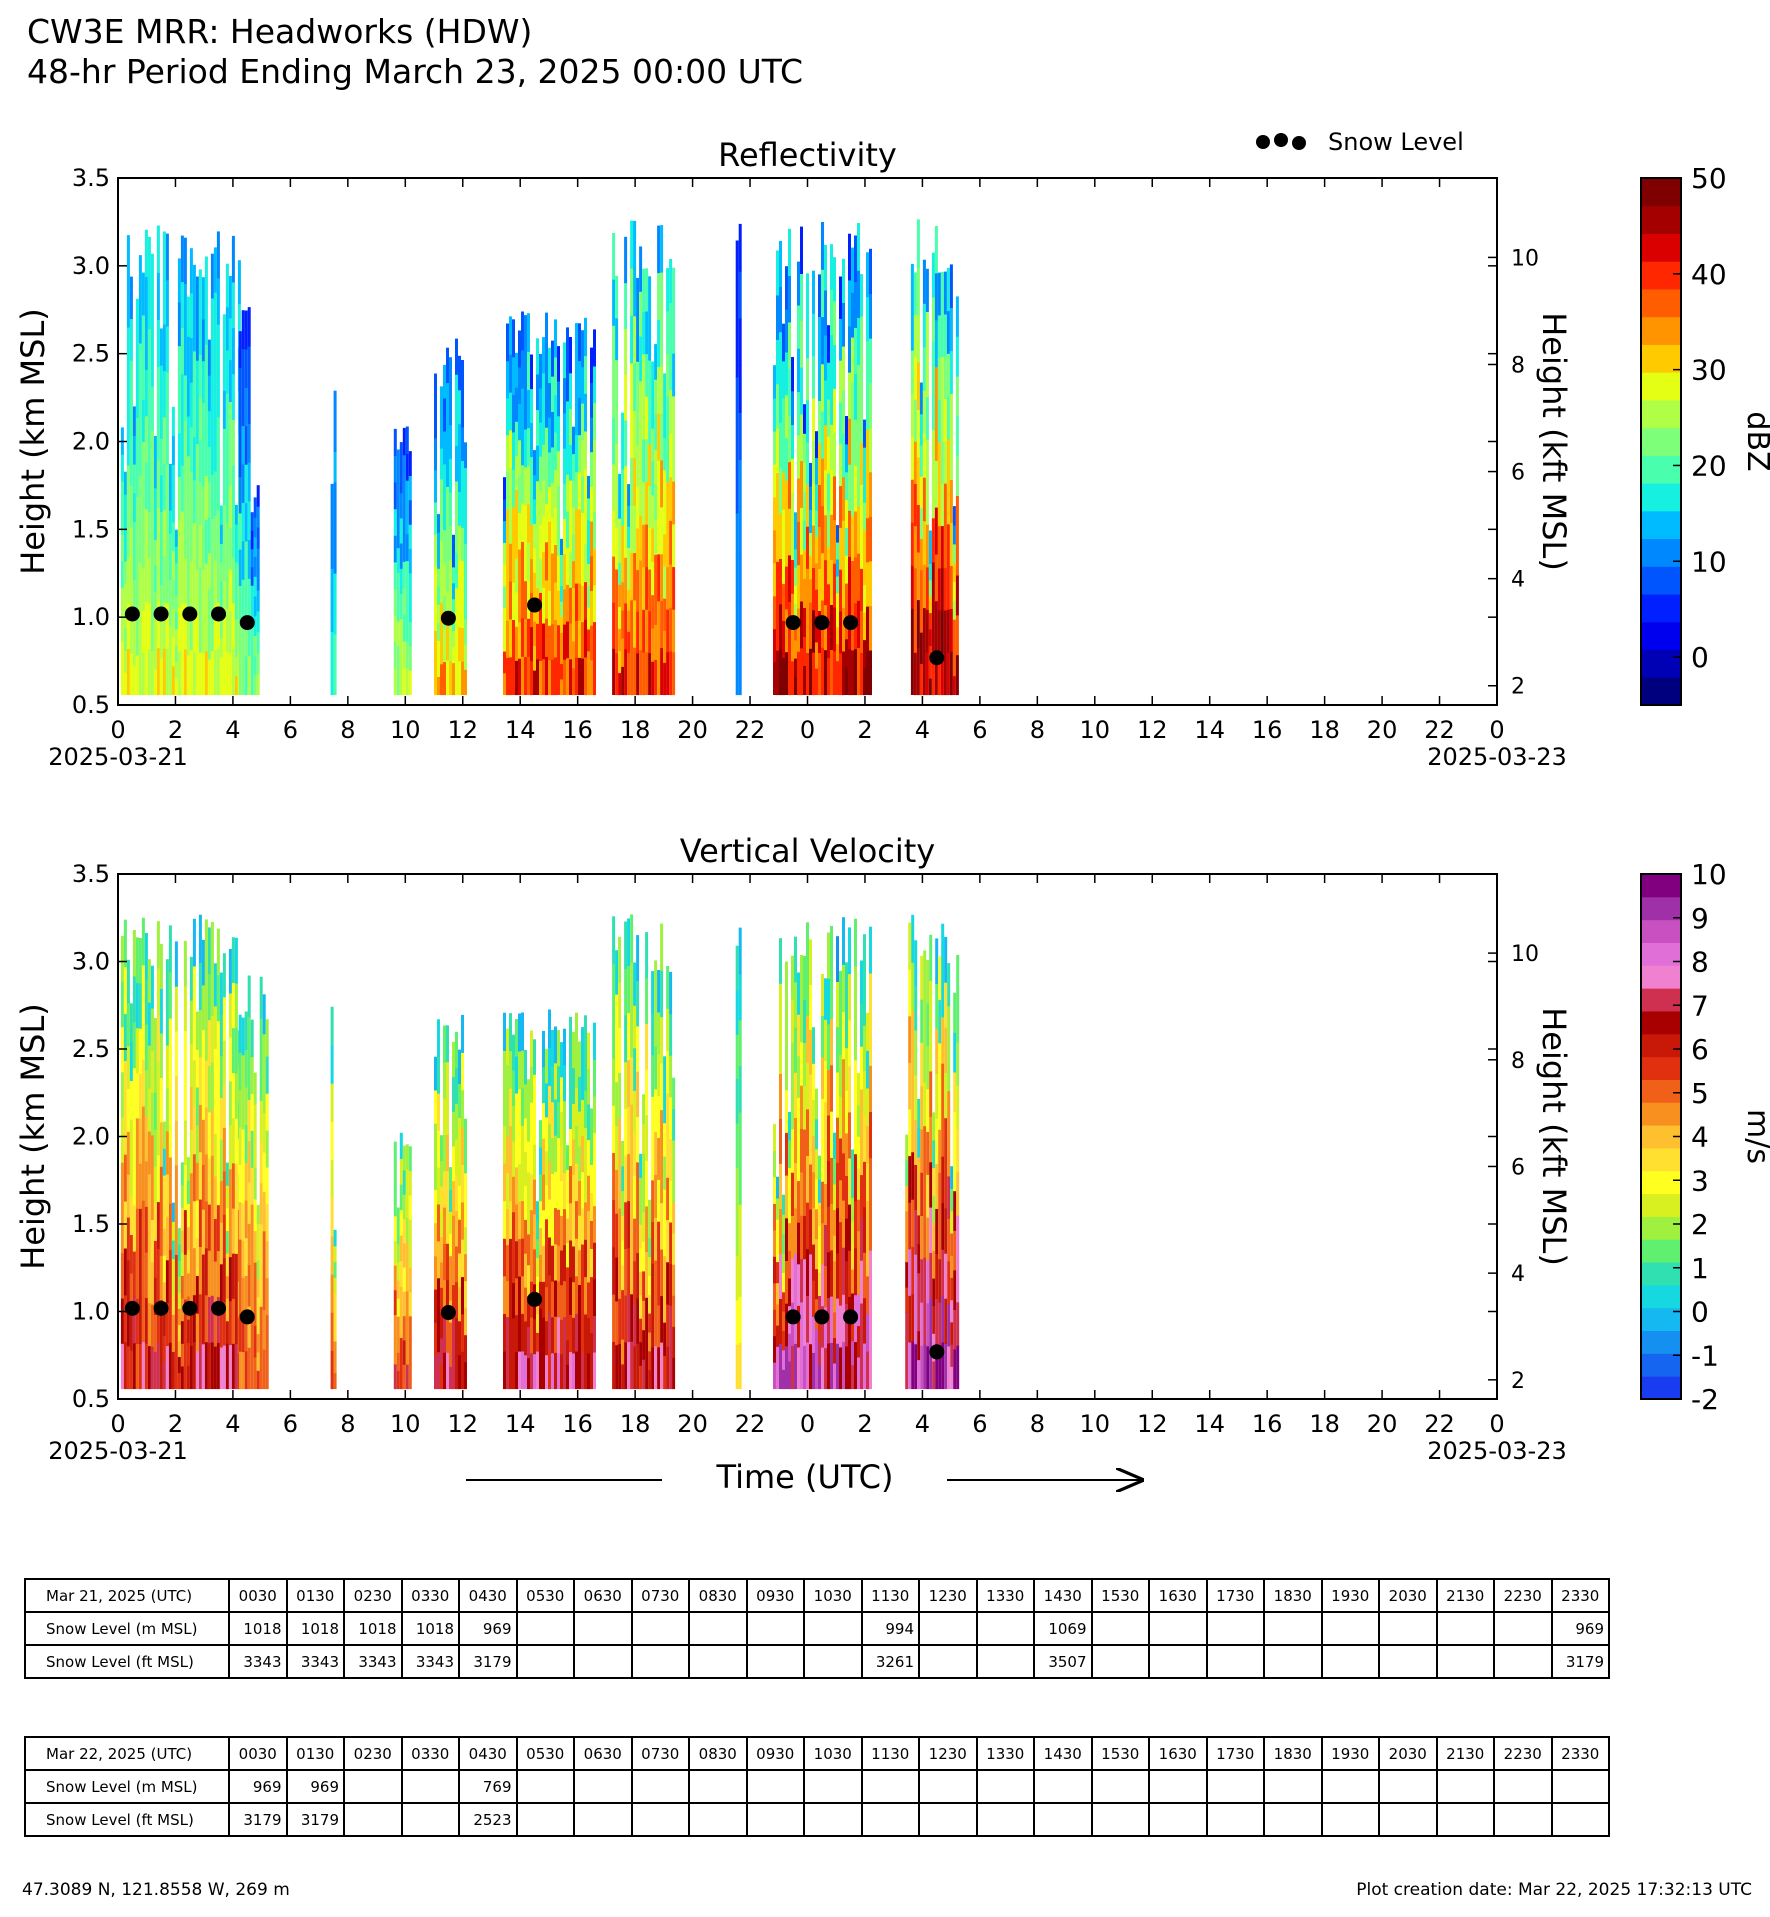 Image resolution: width=1770 pixels, height=1917 pixels. I want to click on table-value-cell: 969, so click(488, 1628).